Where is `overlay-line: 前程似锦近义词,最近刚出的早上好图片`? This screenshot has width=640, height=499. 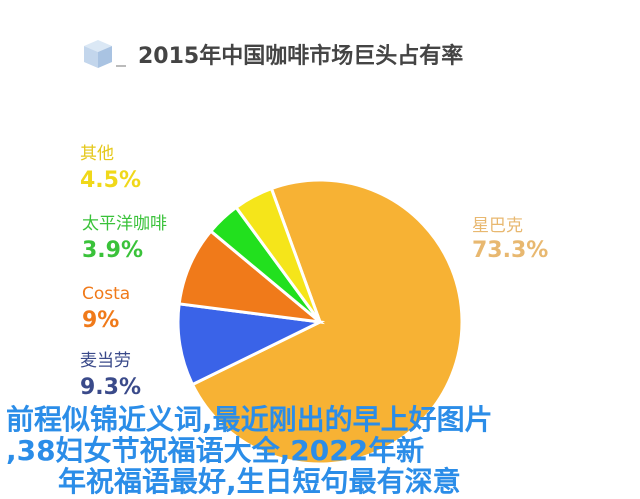 overlay-line: 前程似锦近义词,最近刚出的早上好图片 is located at coordinates (249, 419).